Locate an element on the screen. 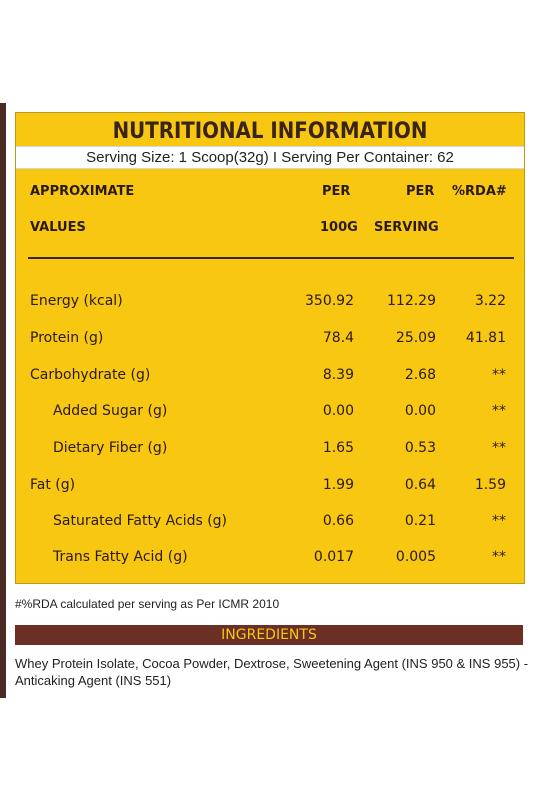 The height and width of the screenshot is (800, 534). header-per-serving-line1: PER is located at coordinates (420, 191).